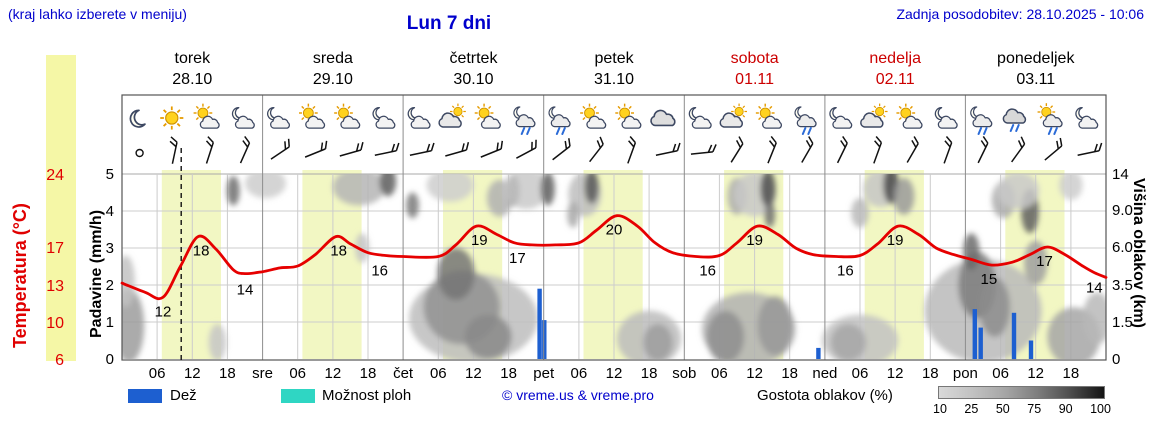 This screenshot has height=443, width=1152. Describe the element at coordinates (989, 279) in the screenshot. I see `temperature-label: 15` at that location.